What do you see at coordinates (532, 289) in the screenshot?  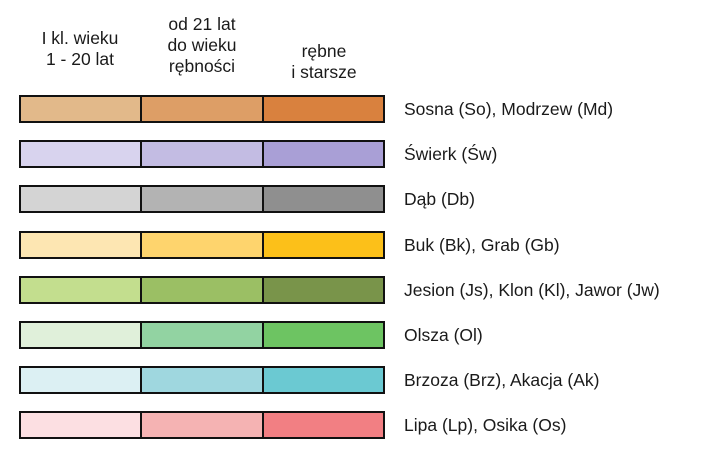 I see `species-label: Jesion (Js), Klon (Kl), Jawor (Jw)` at bounding box center [532, 289].